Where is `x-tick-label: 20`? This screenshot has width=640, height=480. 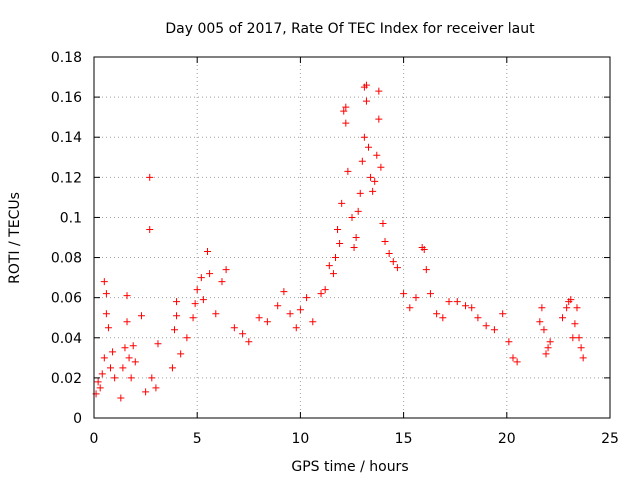
x-tick-label: 20 is located at coordinates (507, 439).